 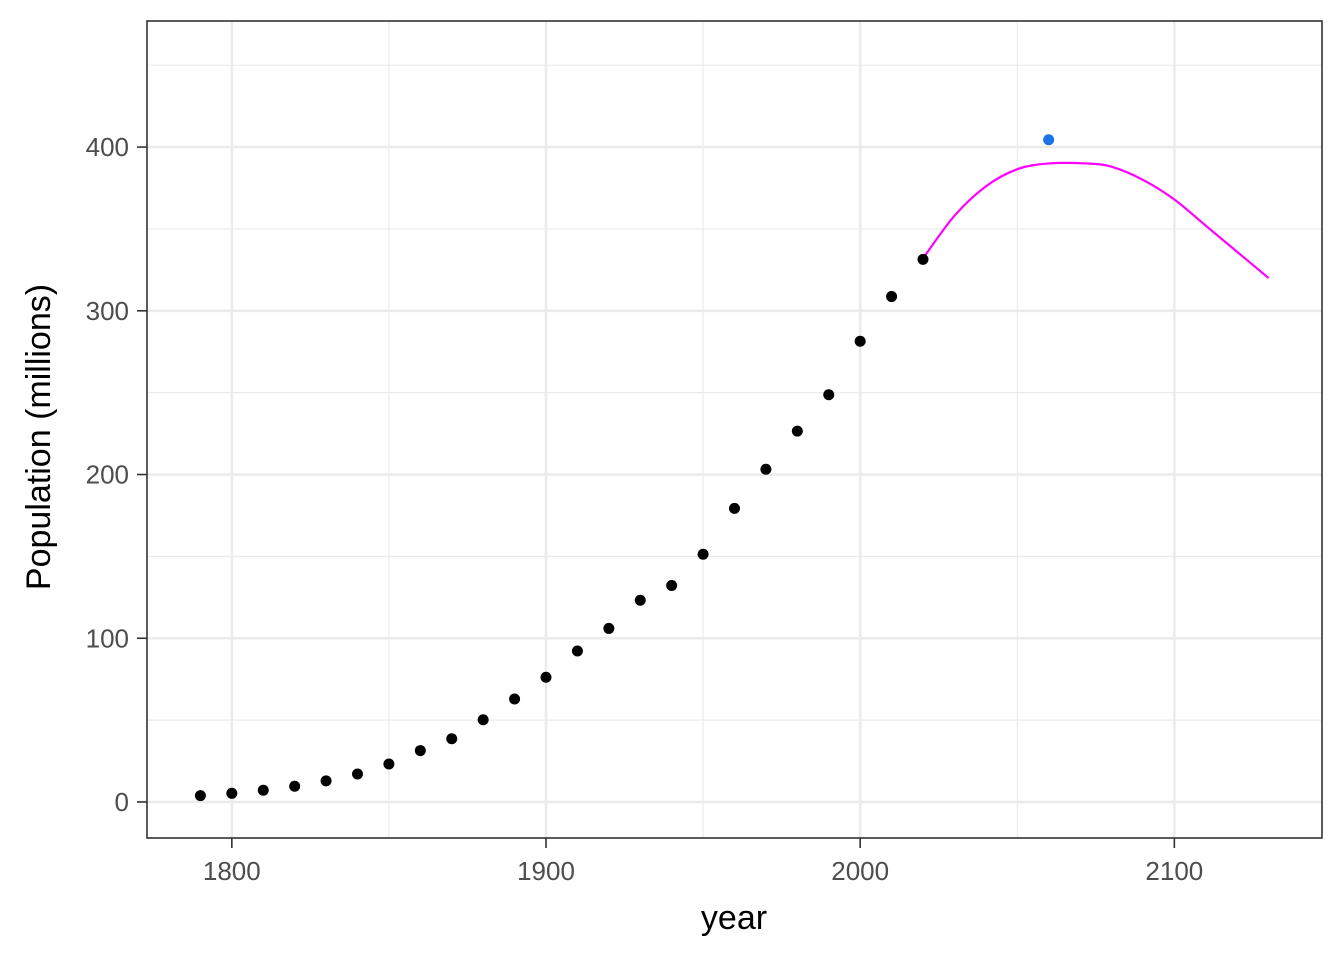 I want to click on y-tick-label: 400, so click(x=107, y=147).